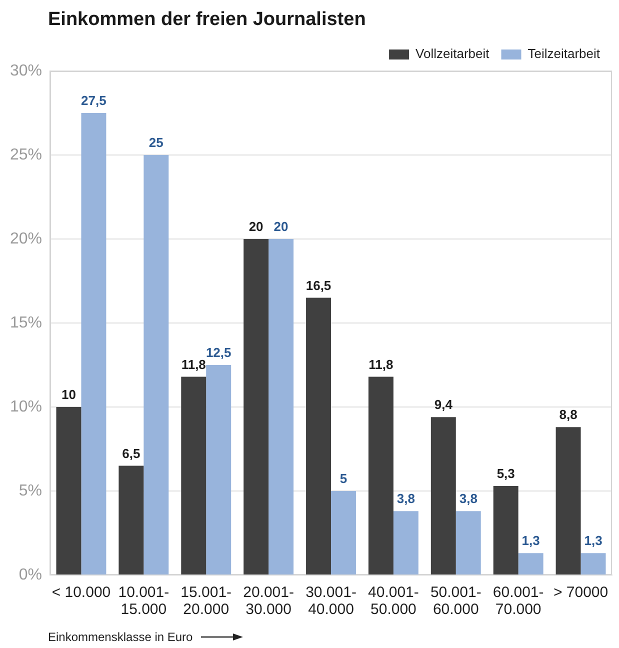  Describe the element at coordinates (26, 407) in the screenshot. I see `y-tick-label: 10%` at that location.